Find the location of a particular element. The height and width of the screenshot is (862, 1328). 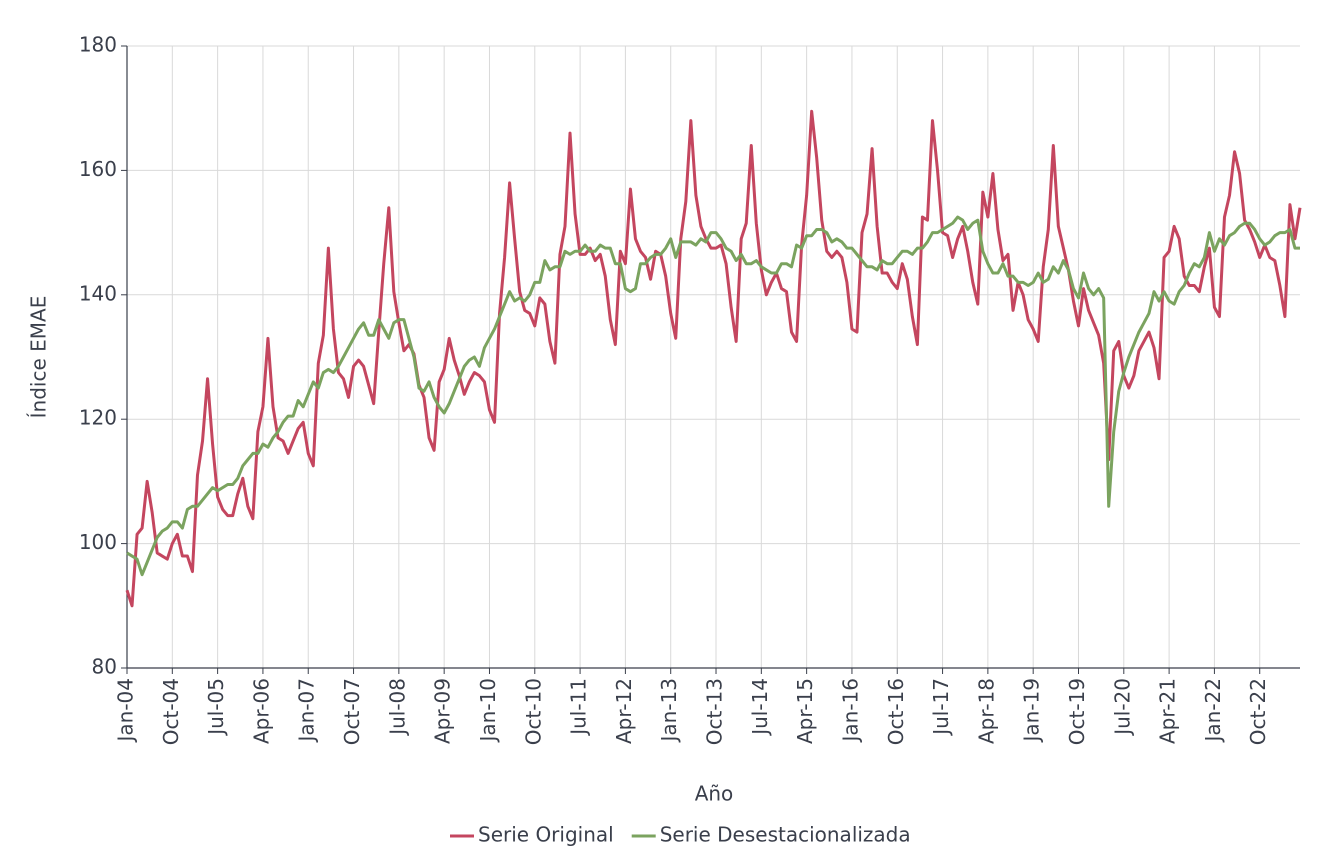

x-tick-label: Jan-10 is located at coordinates (488, 711).